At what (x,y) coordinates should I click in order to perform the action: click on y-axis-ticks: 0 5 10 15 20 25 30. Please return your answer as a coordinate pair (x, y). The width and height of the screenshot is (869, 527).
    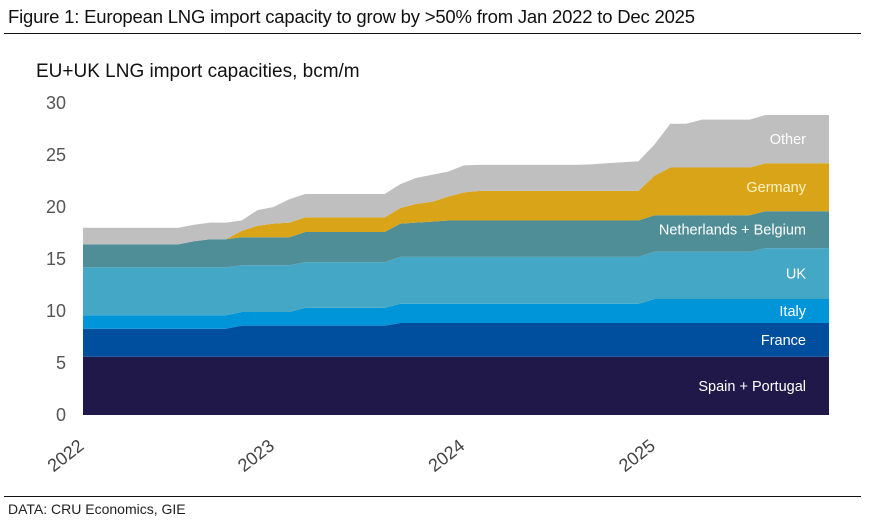
    Looking at the image, I should click on (56, 259).